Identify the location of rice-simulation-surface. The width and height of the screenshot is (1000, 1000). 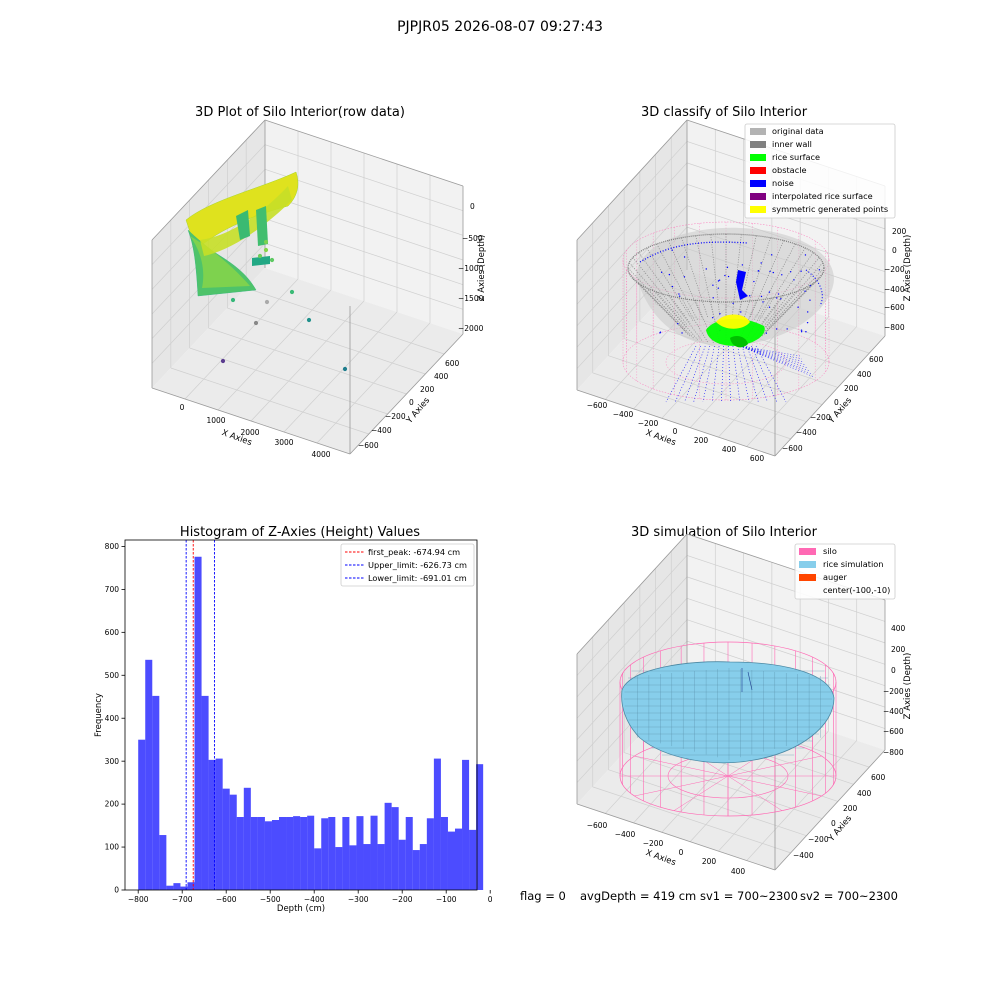
(728, 712).